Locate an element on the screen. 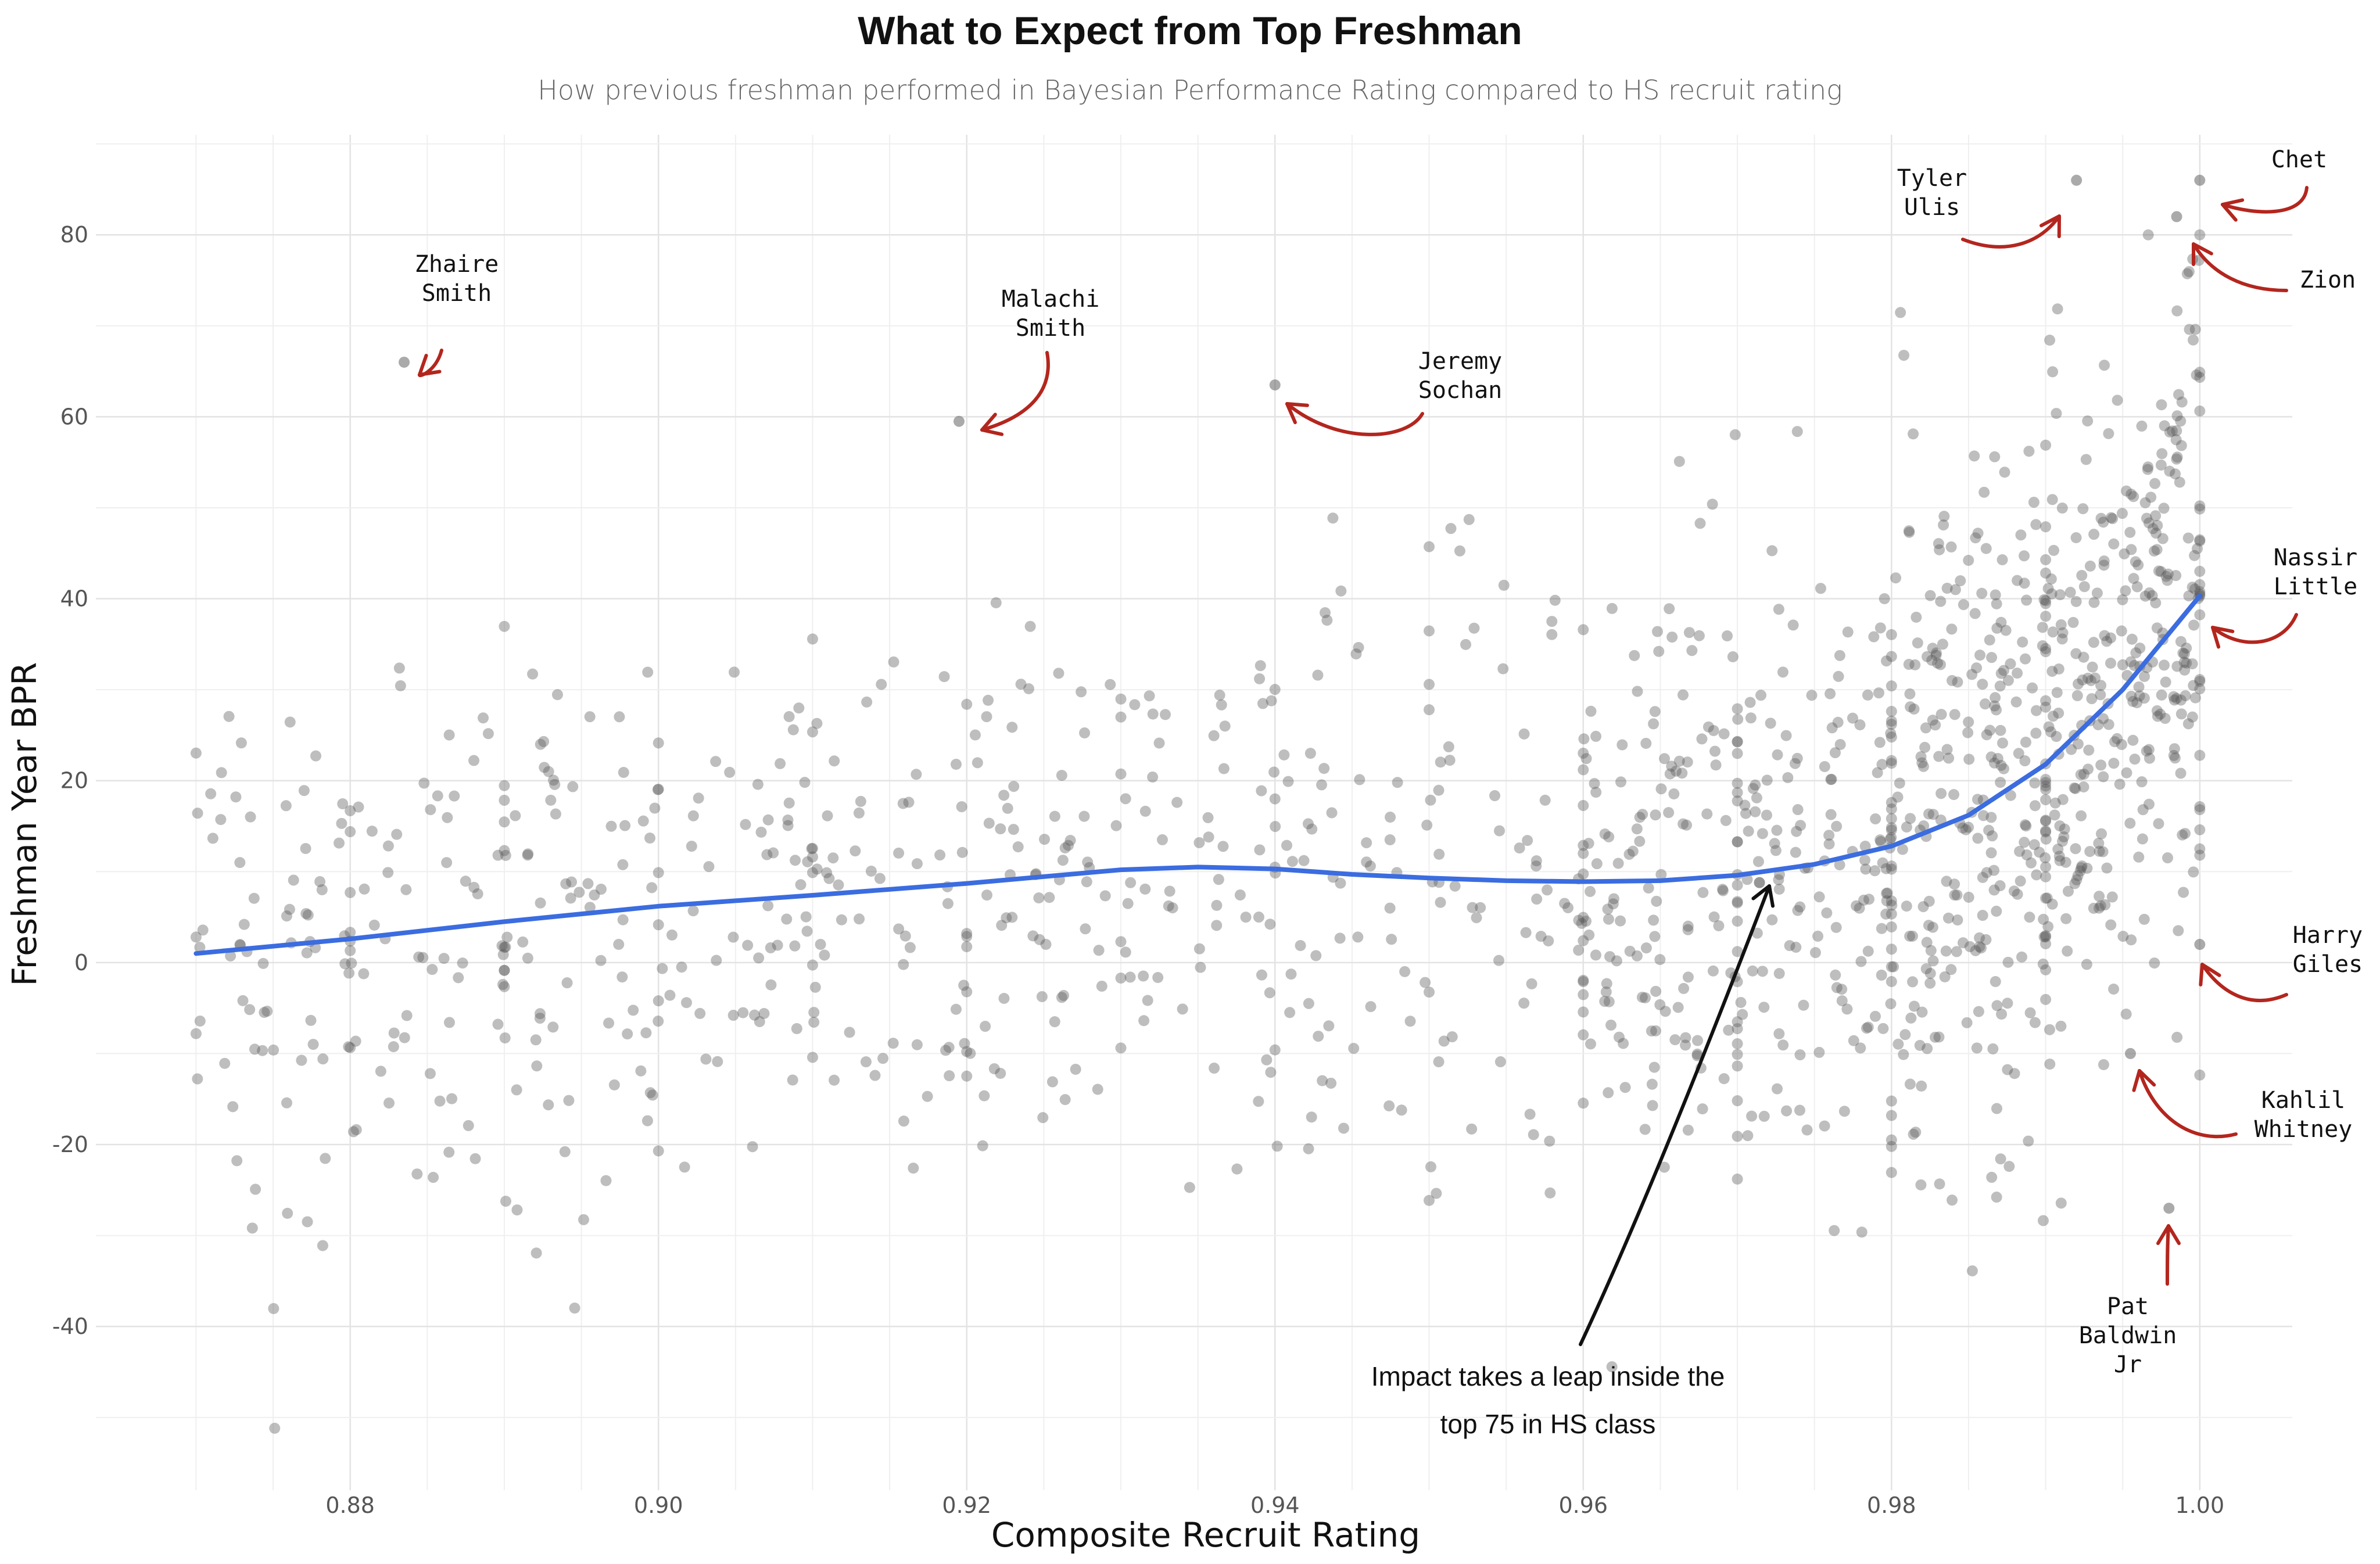 Image resolution: width=2380 pixels, height=1564 pixels. y-tick-label: 80 is located at coordinates (74, 234).